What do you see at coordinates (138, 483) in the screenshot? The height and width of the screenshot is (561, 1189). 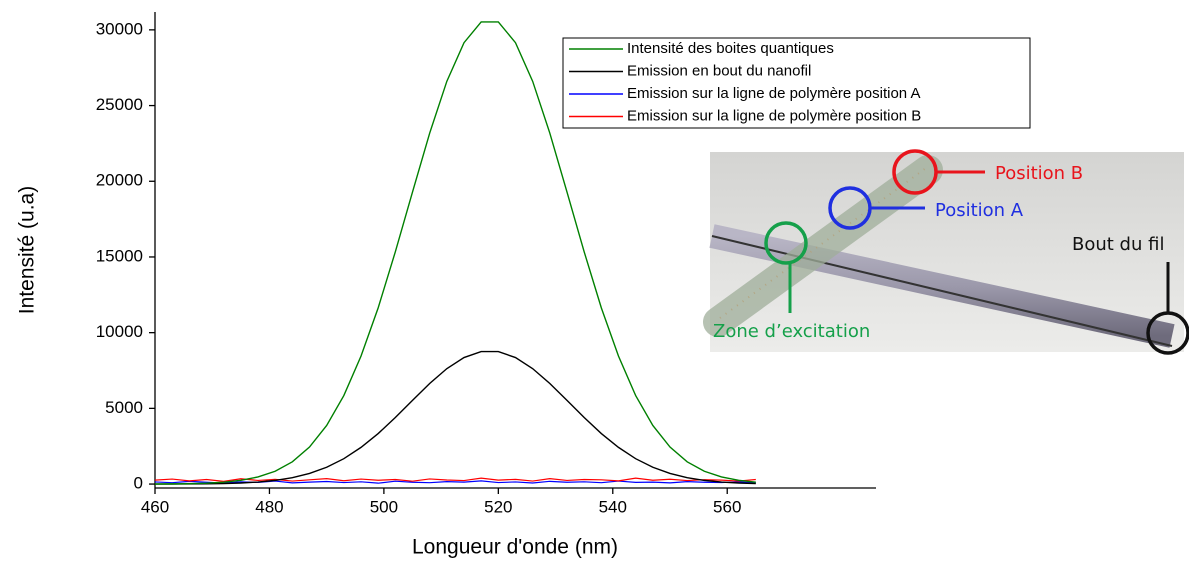 I see `y-tick-label: 0` at bounding box center [138, 483].